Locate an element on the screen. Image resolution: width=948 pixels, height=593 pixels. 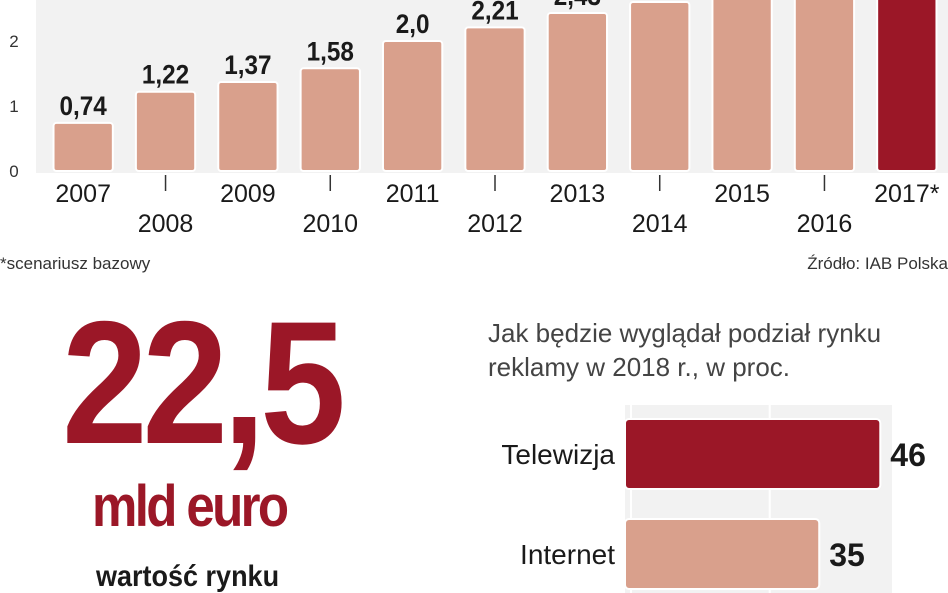
hbar-category-label: Telewizja is located at coordinates (558, 454).